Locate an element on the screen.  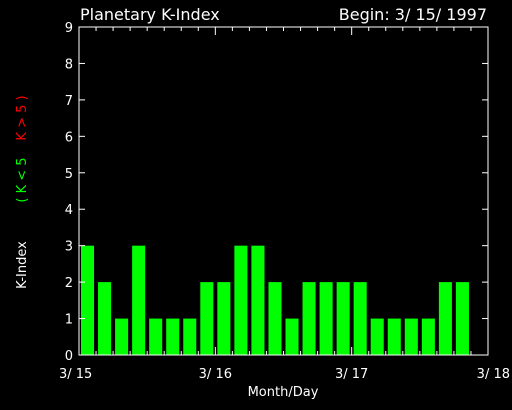
y-tick-label: 7 is located at coordinates (69, 101).